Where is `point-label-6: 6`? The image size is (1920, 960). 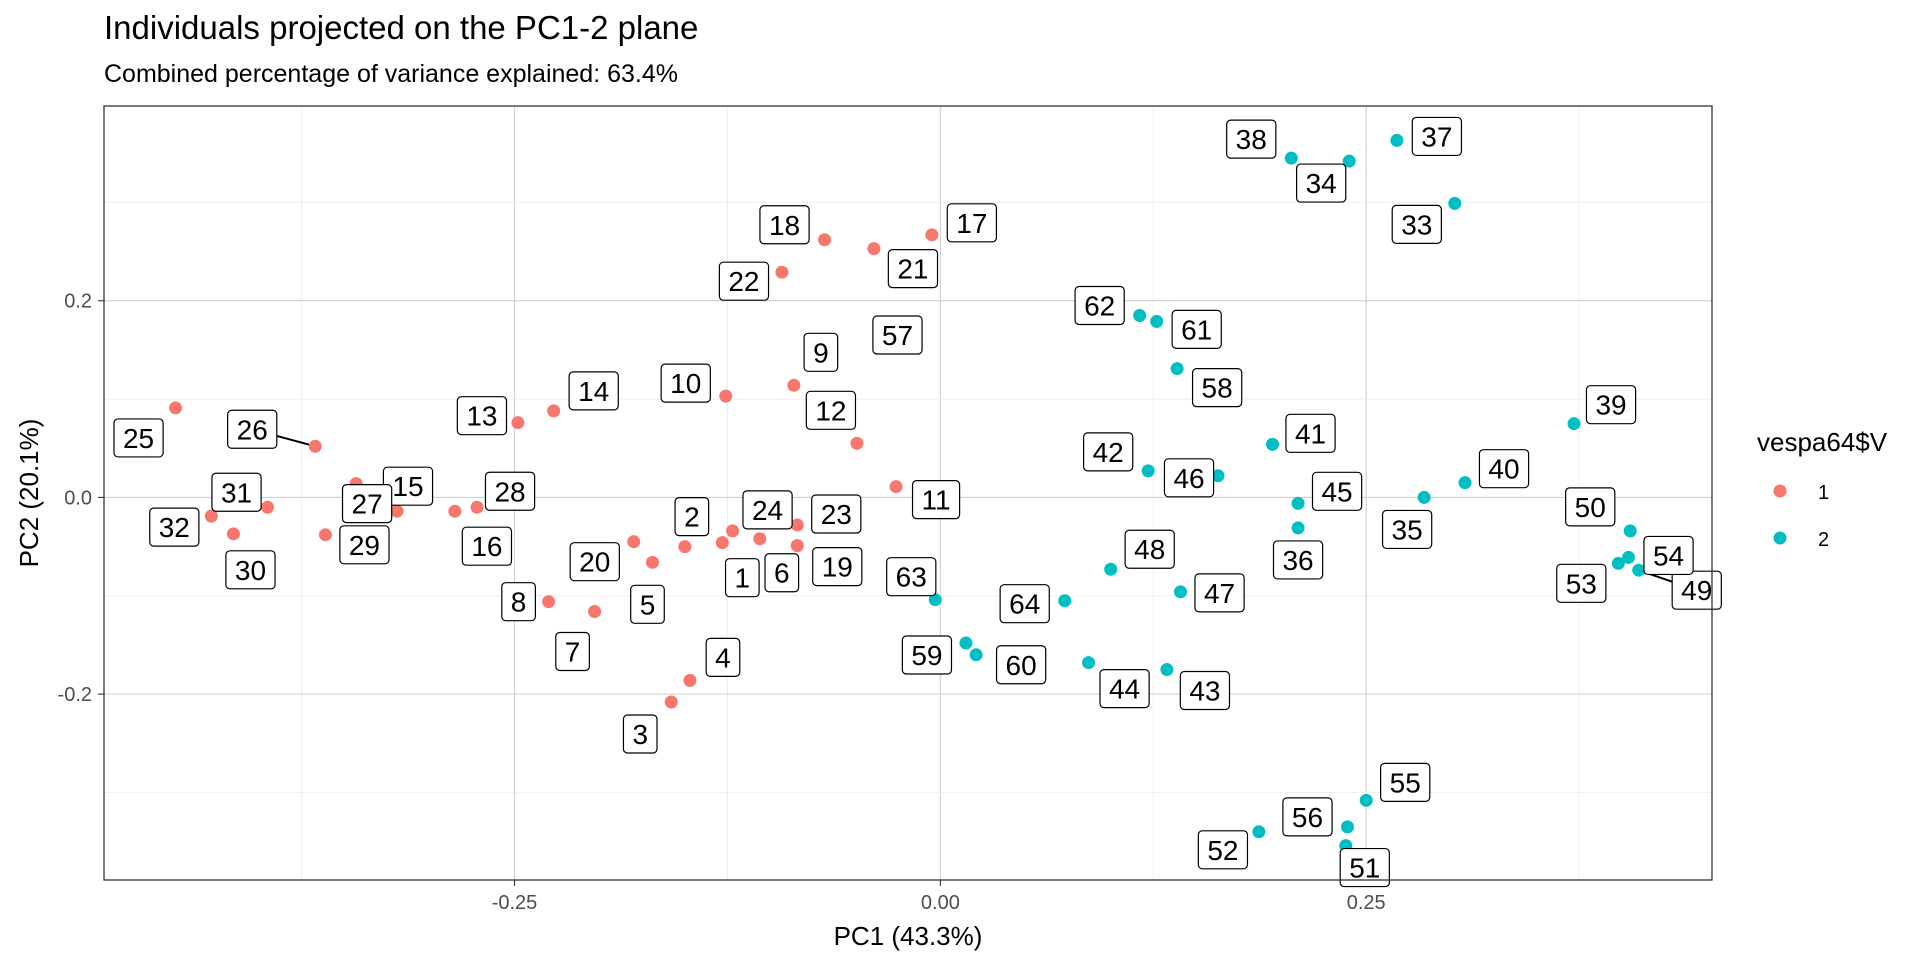
point-label-6: 6 is located at coordinates (782, 573).